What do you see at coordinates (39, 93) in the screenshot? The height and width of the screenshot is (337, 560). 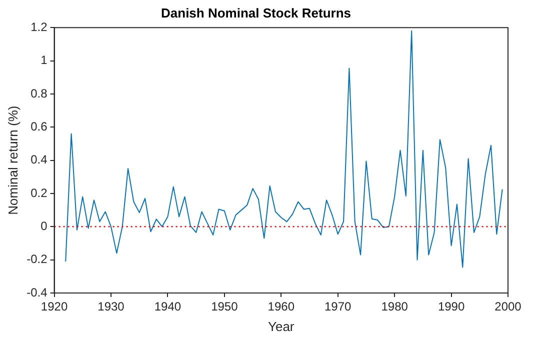 I see `y-tick-label: 0.8` at bounding box center [39, 93].